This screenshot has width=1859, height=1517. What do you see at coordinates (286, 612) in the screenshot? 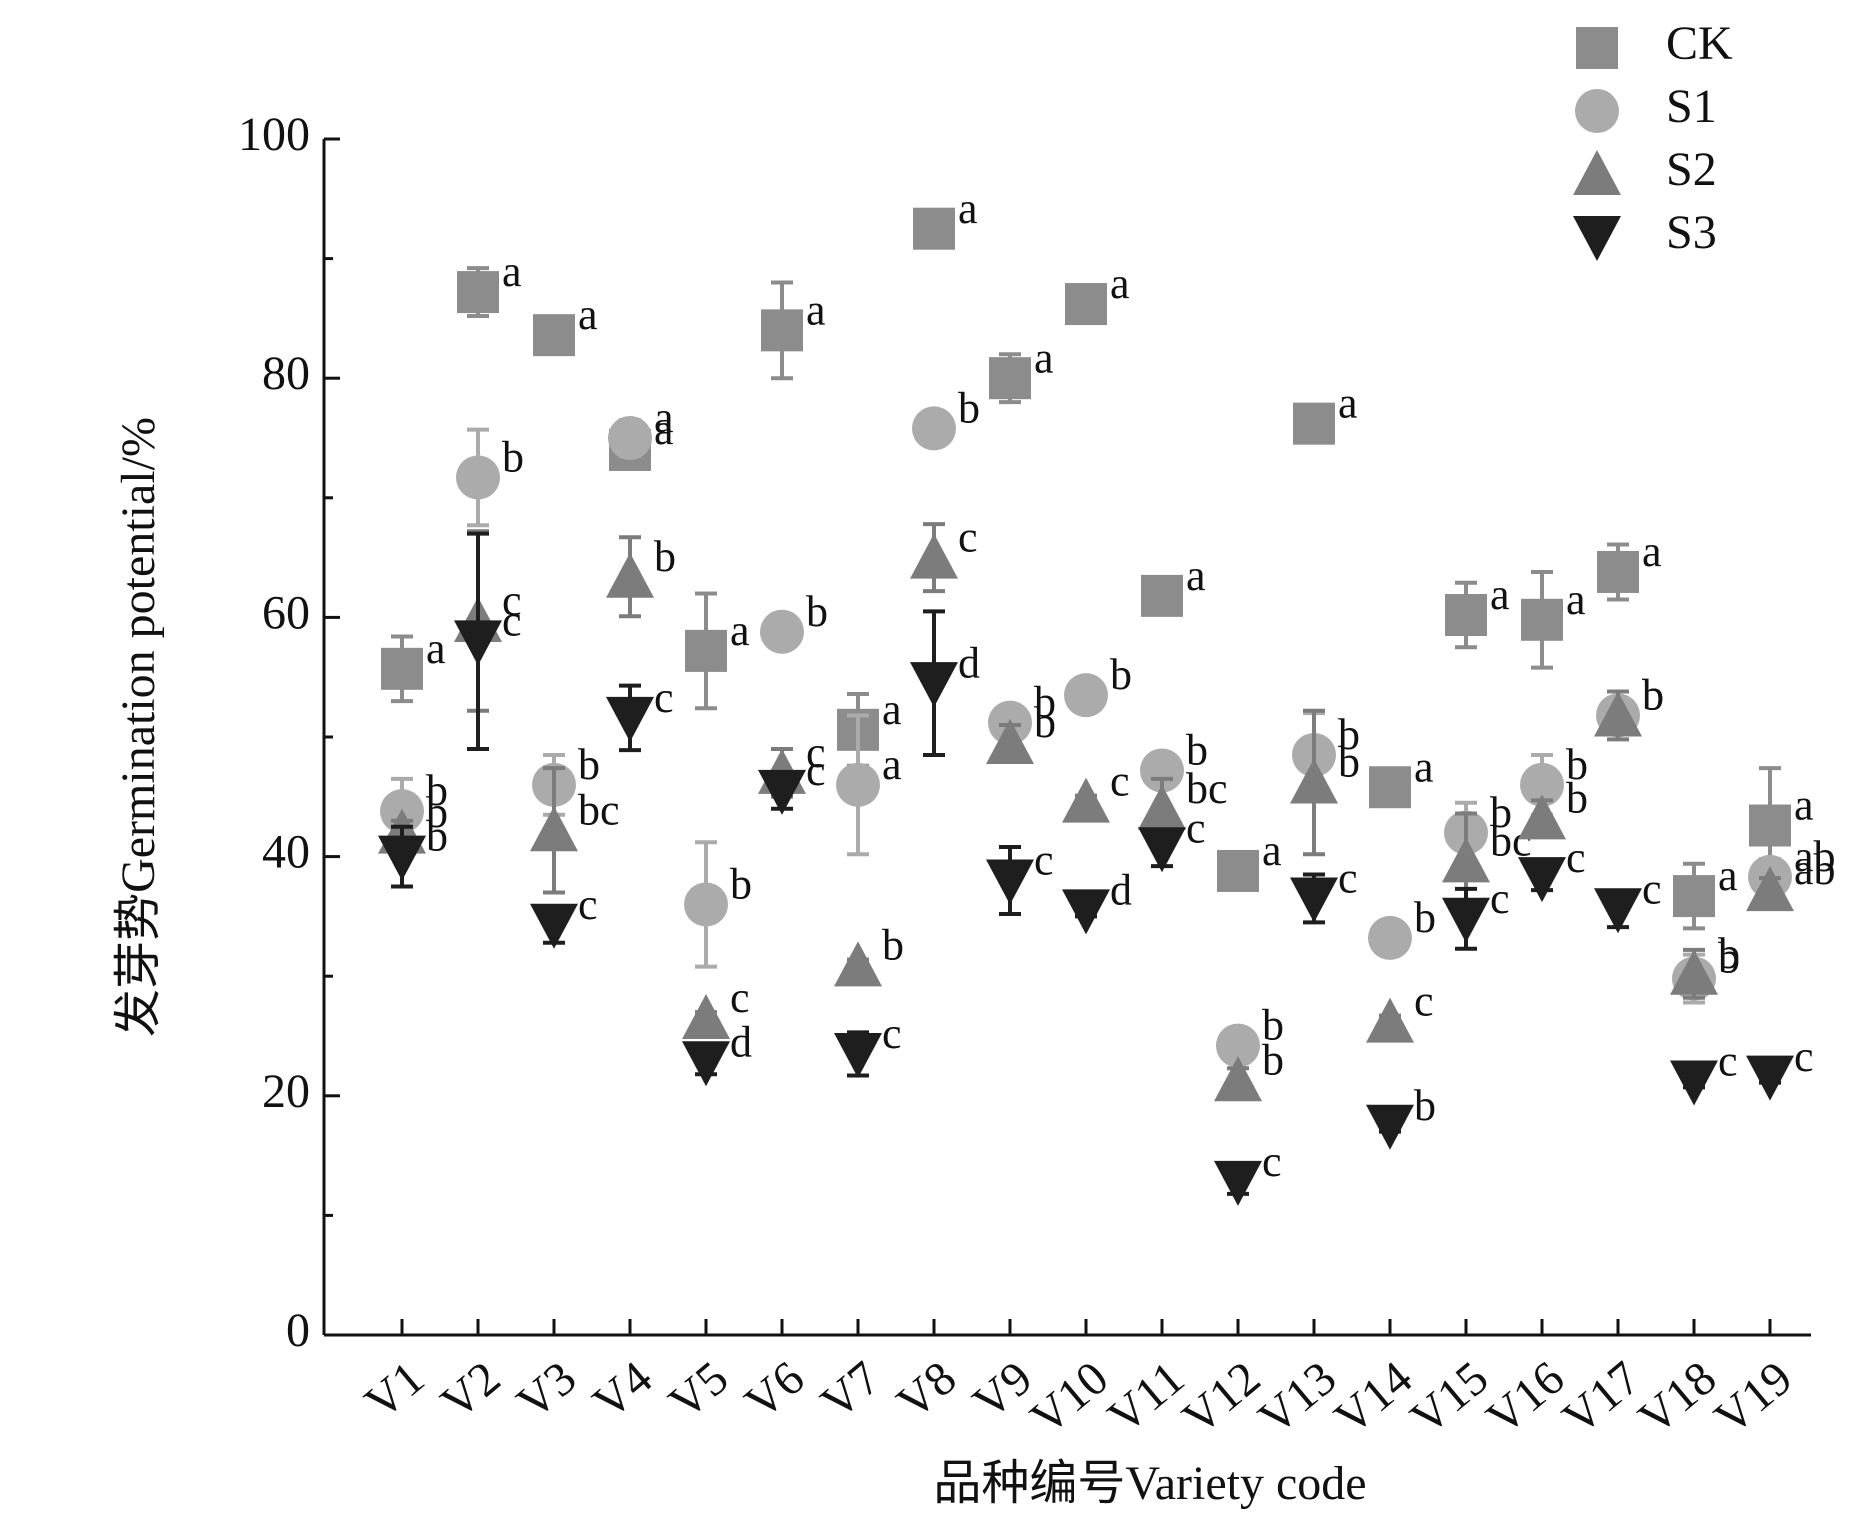
I see `y-tick-label: 60` at bounding box center [286, 612].